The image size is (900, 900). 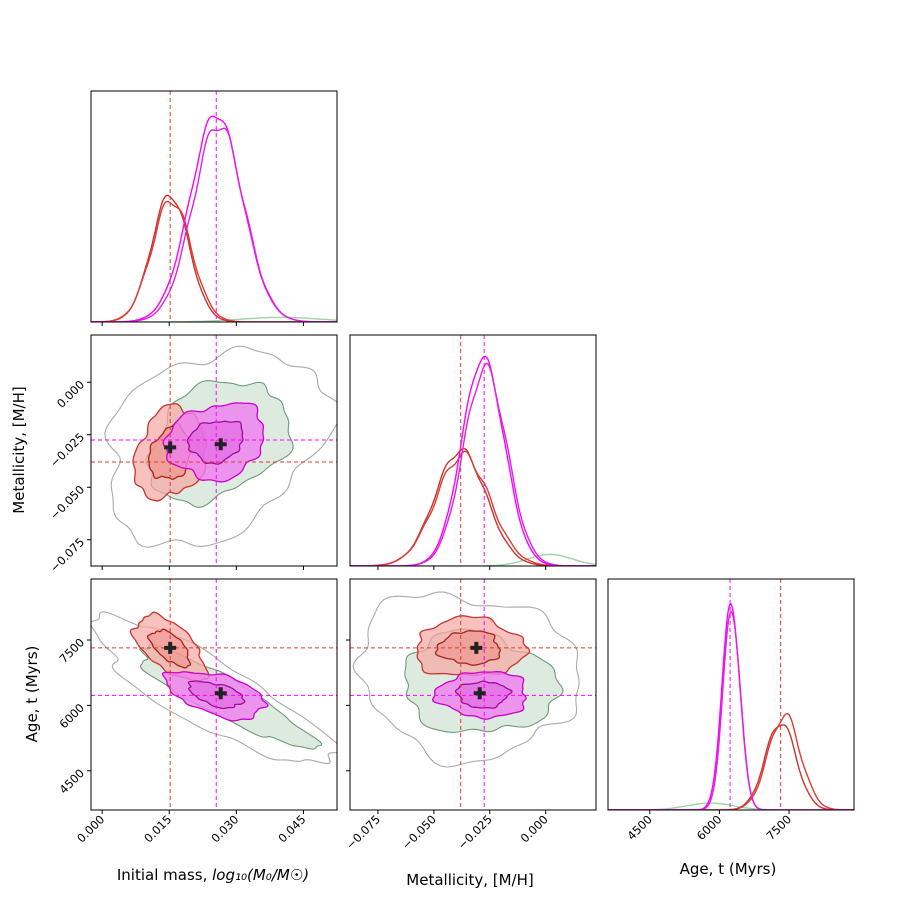 I want to click on x-tick-label: 7500, so click(x=779, y=827).